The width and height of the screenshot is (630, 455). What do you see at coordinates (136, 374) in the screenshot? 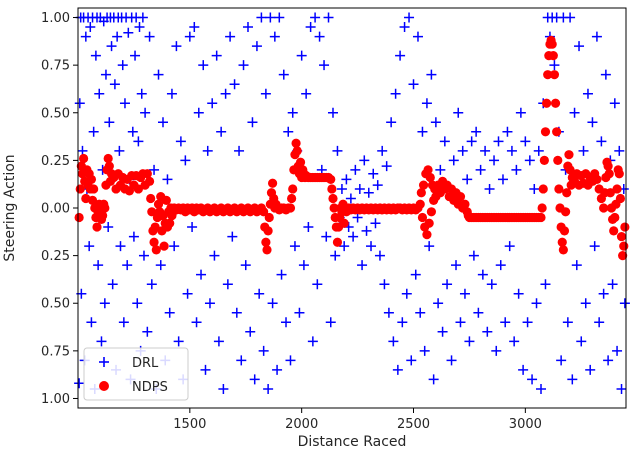
I see `legend: DRL NDPS` at bounding box center [136, 374].